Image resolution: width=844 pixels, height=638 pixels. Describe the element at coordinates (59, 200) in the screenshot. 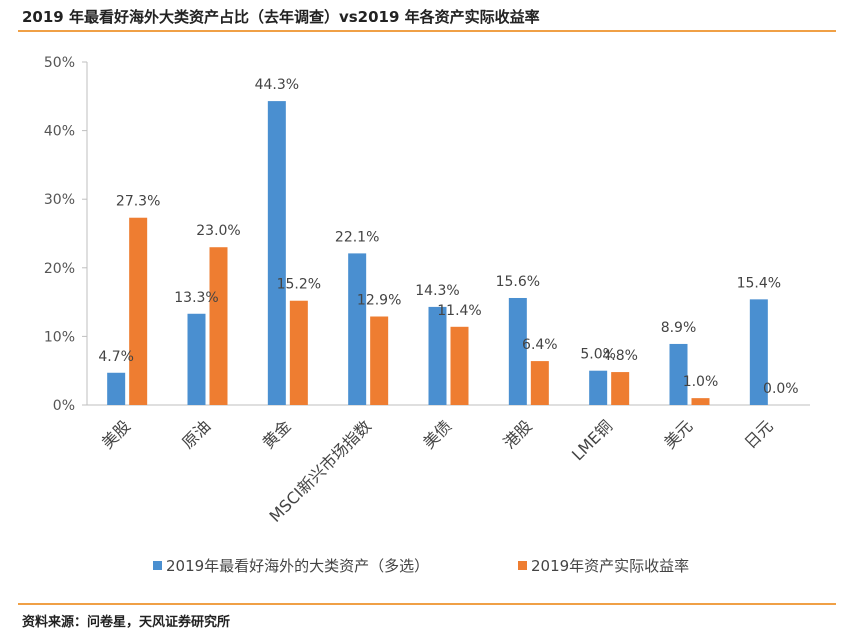

I see `y-tick-label: 30%` at that location.